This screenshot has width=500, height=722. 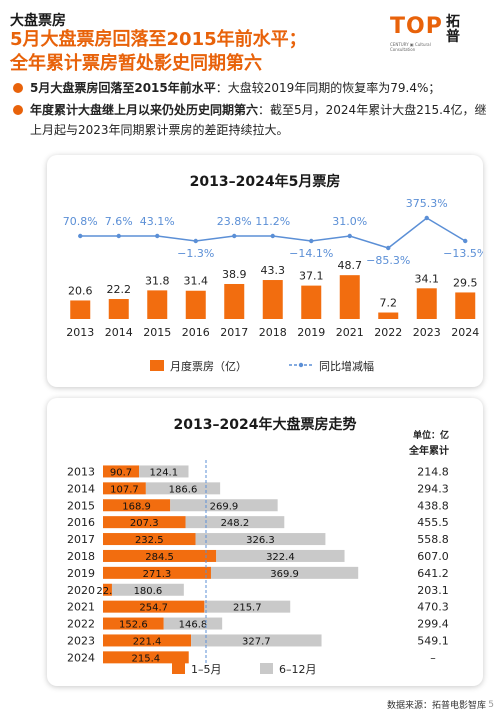 What do you see at coordinates (196, 332) in the screenshot?
I see `x-tick-label: 2016` at bounding box center [196, 332].